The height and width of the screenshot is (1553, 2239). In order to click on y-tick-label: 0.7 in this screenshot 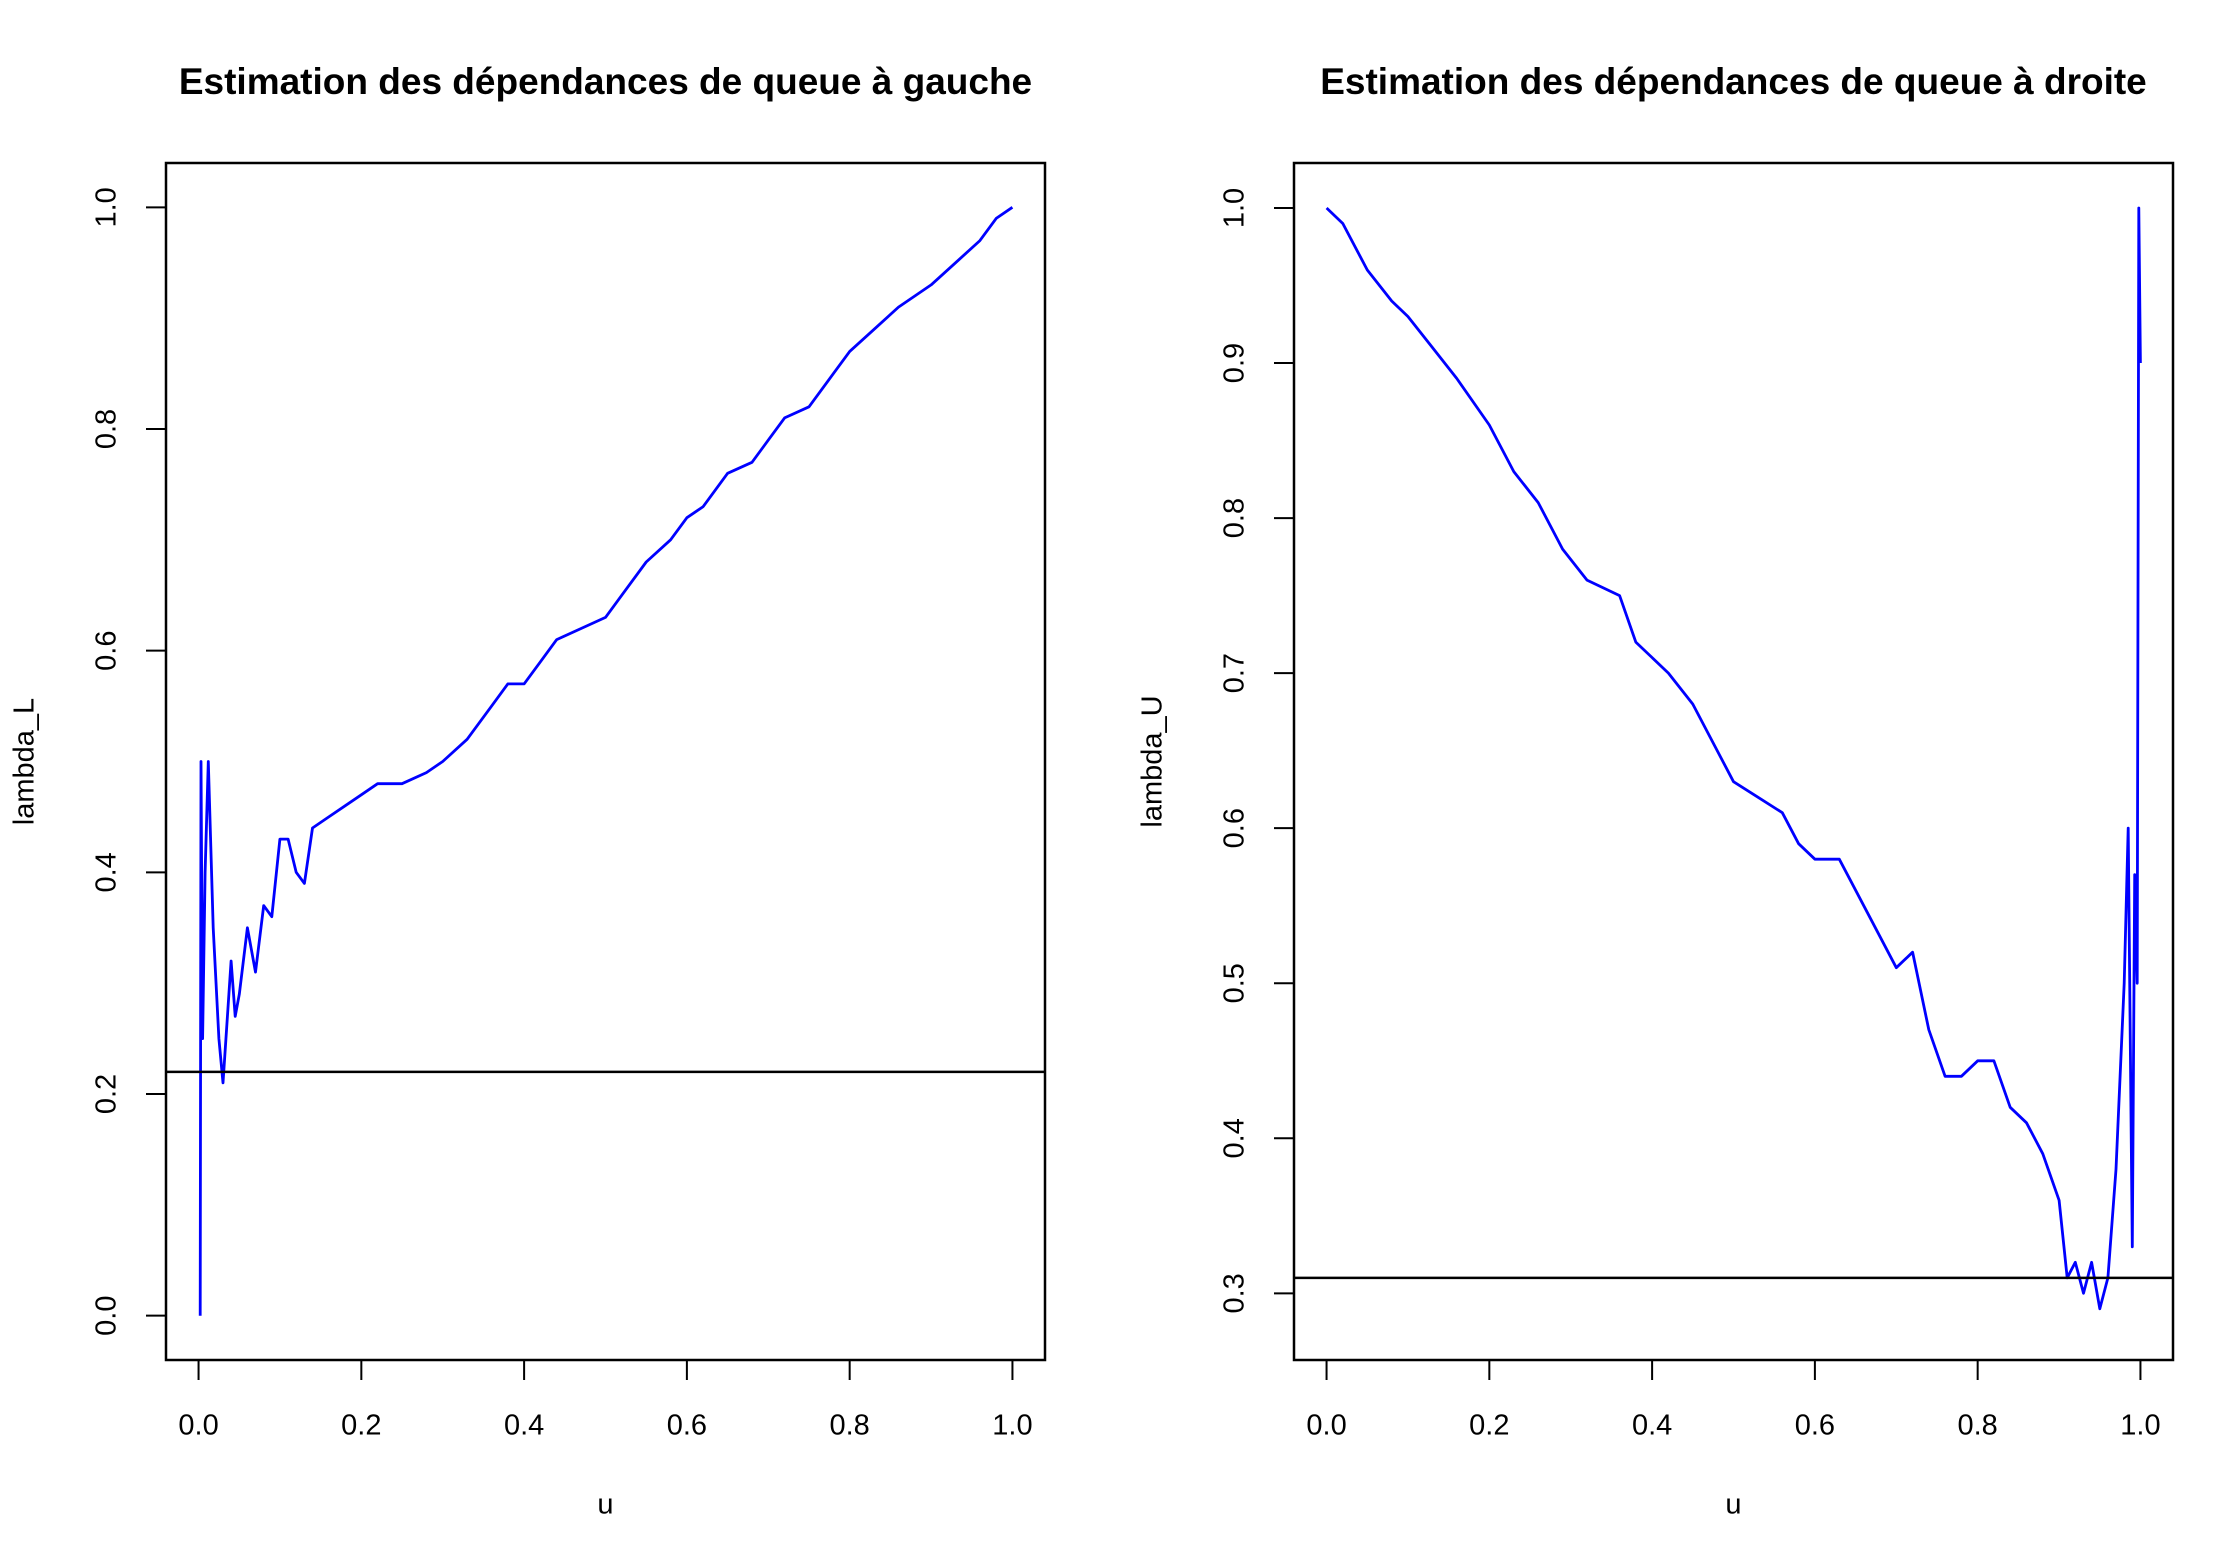, I will do `click(1235, 673)`.